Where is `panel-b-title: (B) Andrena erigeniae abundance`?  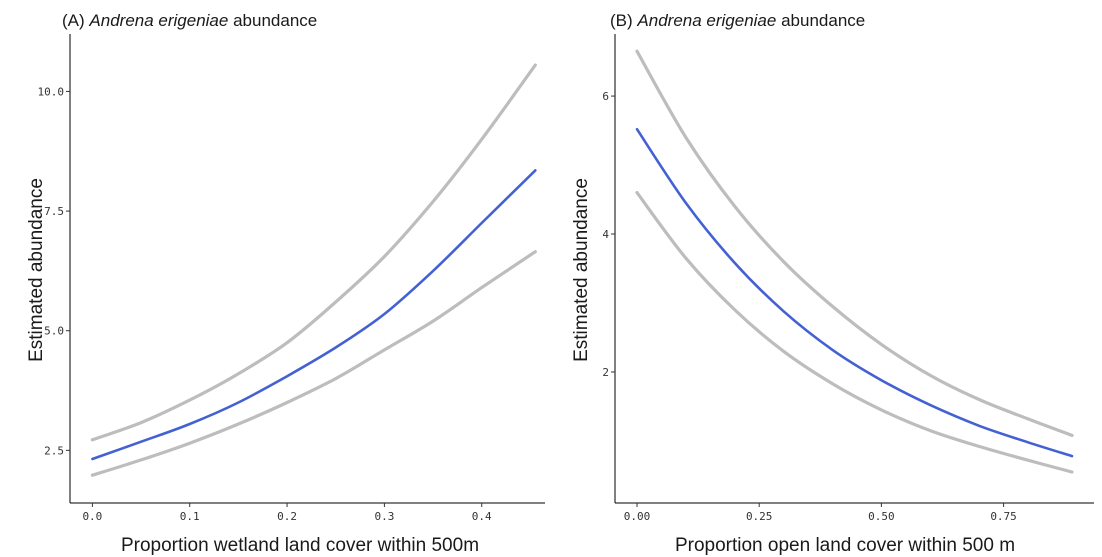
panel-b-title: (B) Andrena erigeniae abundance is located at coordinates (737, 20).